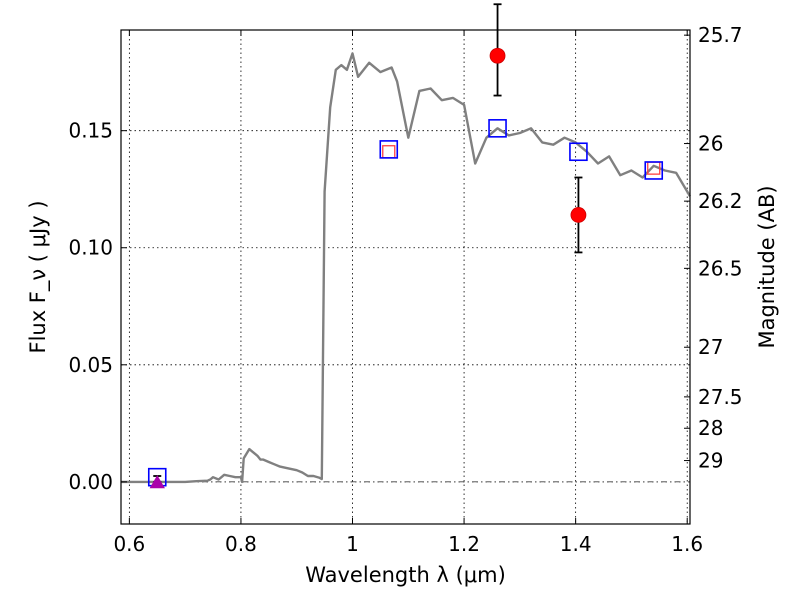 The image size is (800, 604). I want to click on x-tick-label: 1.4, so click(576, 544).